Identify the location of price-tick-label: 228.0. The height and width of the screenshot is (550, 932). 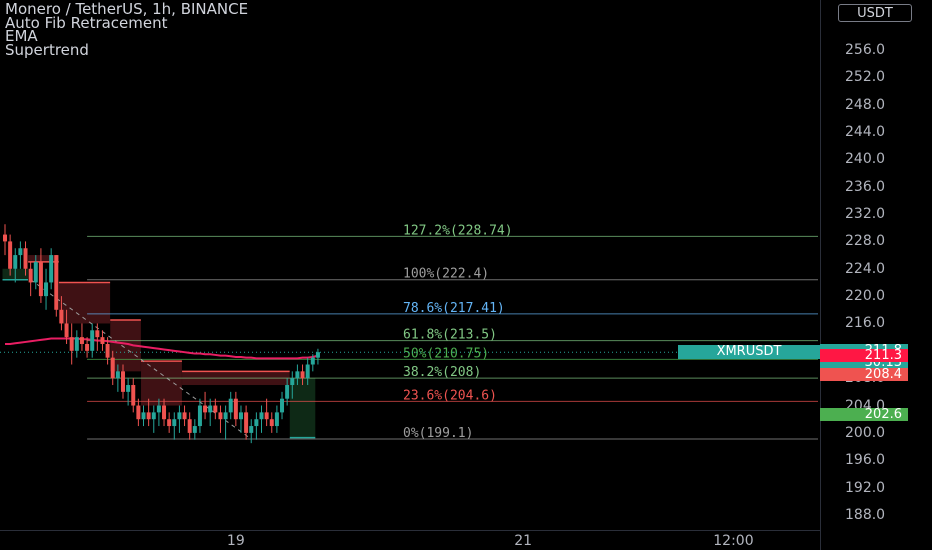
(865, 241).